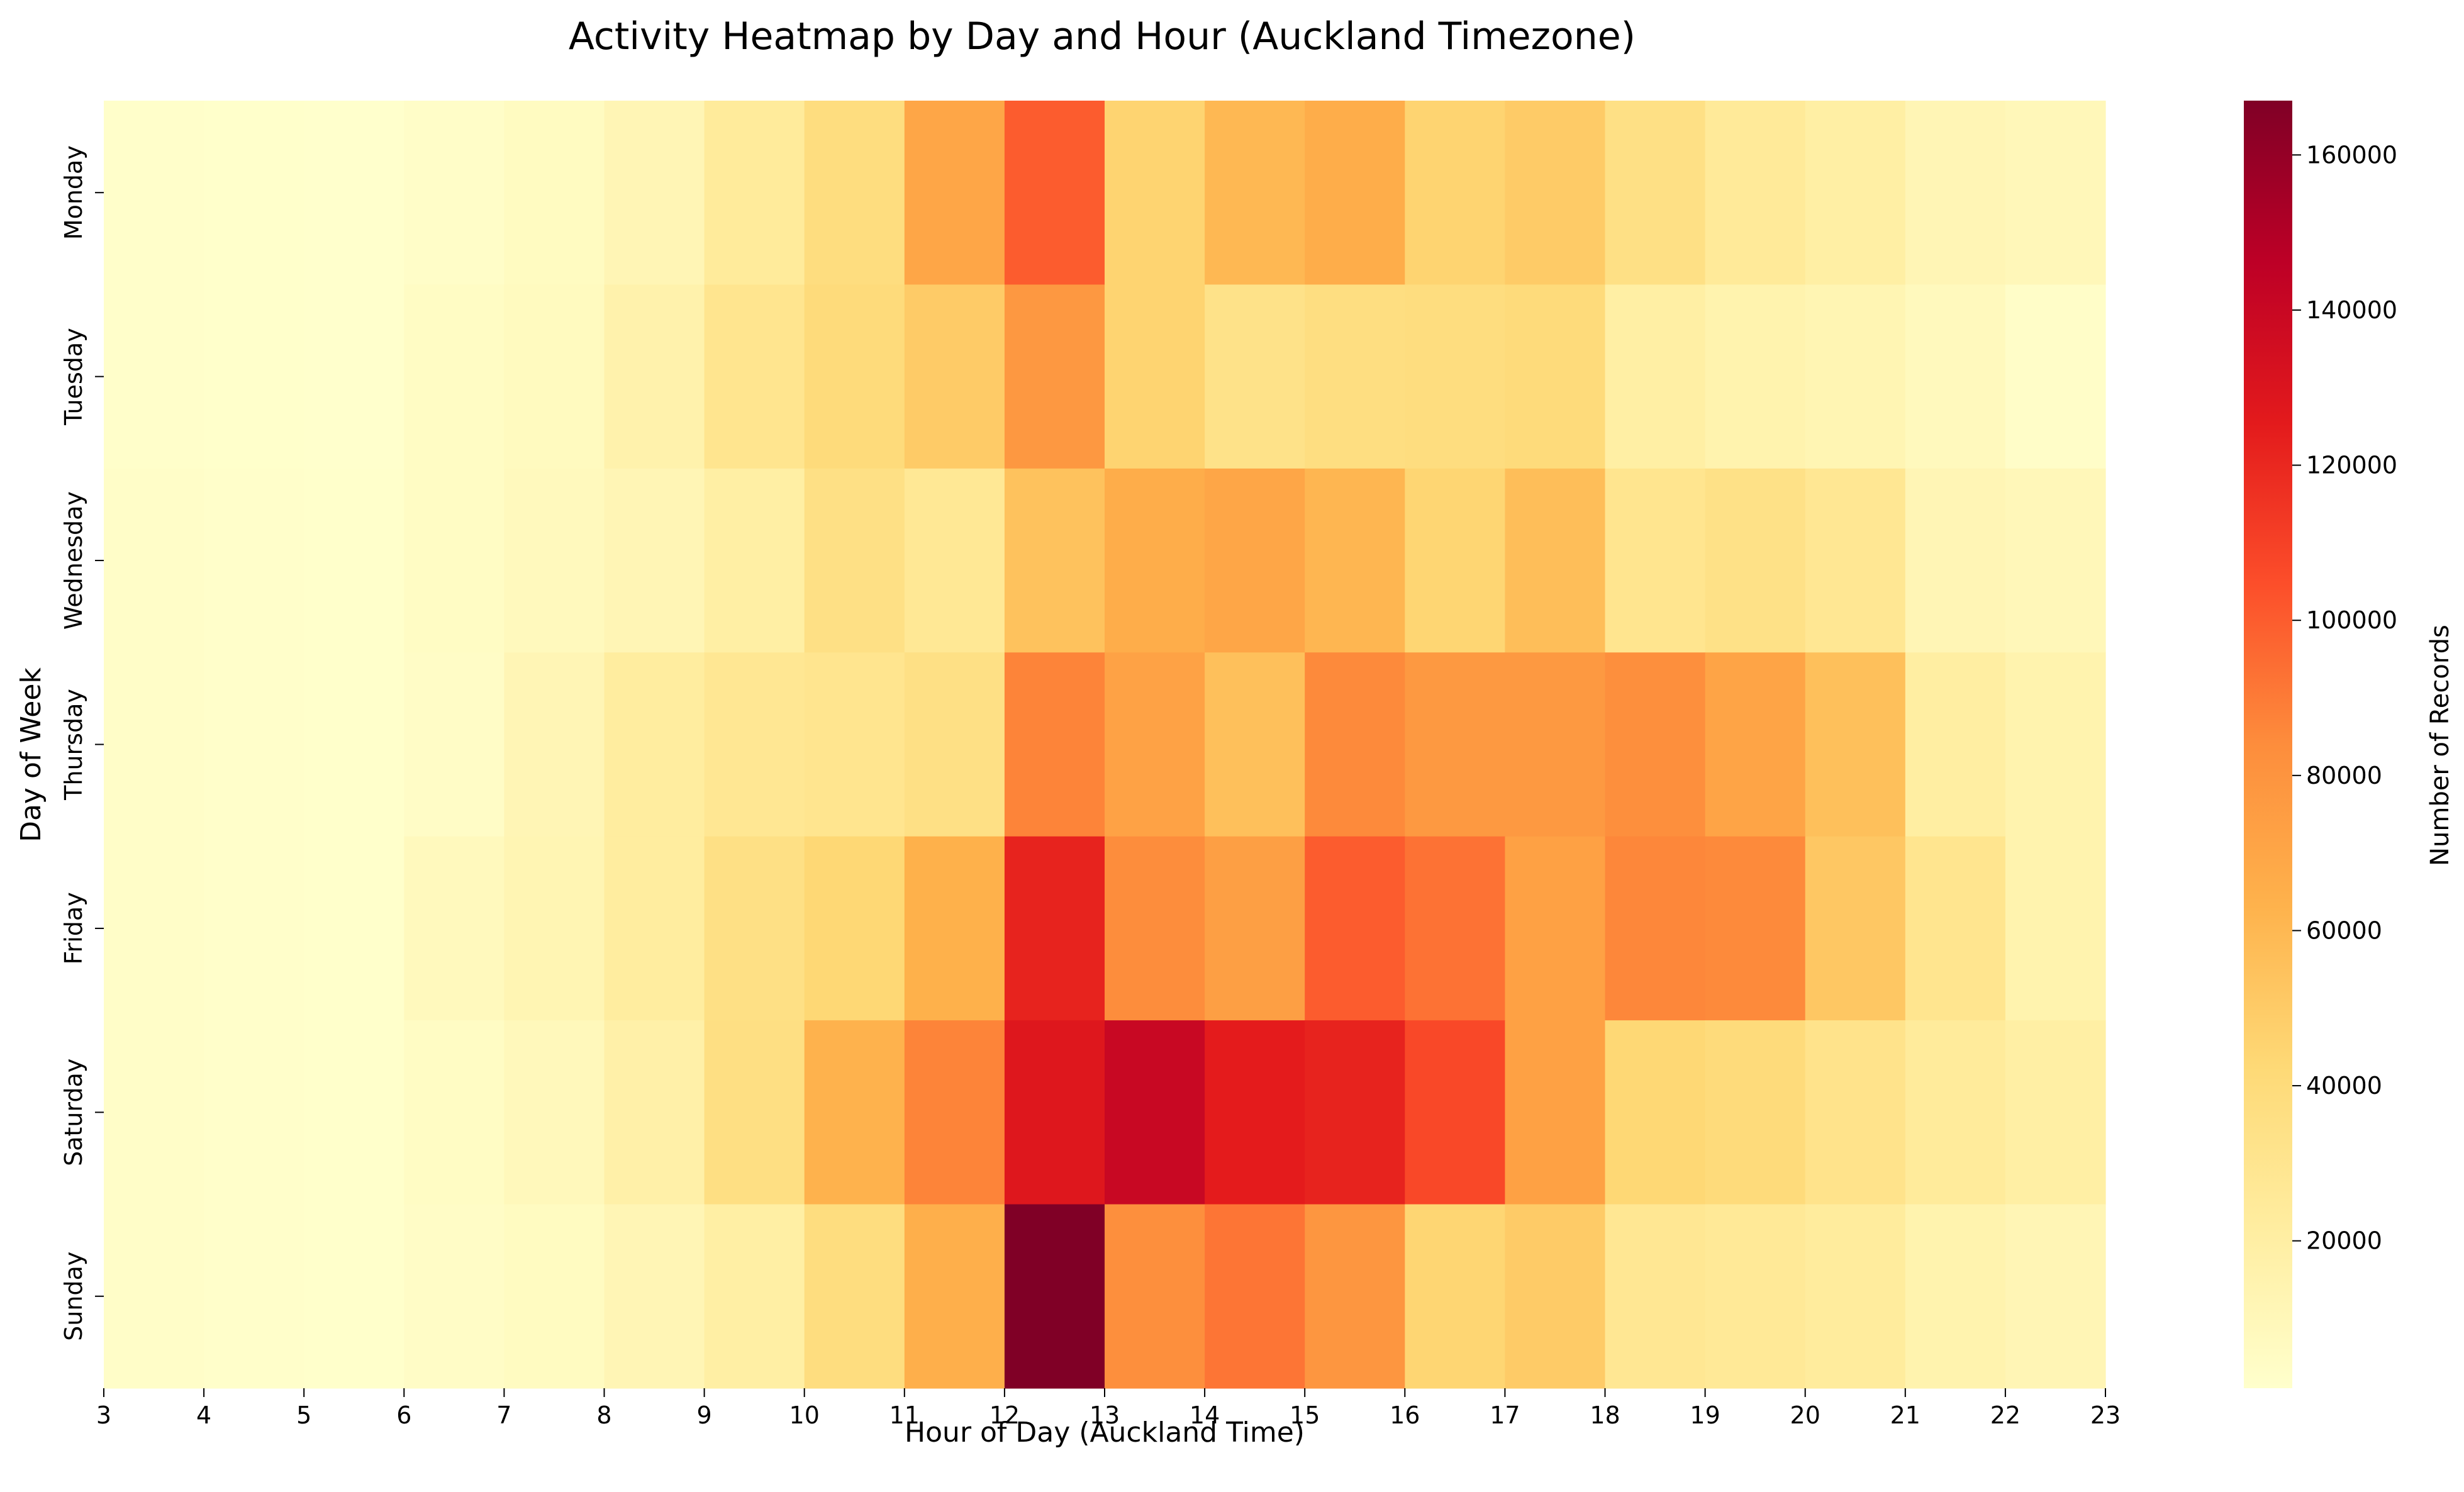 Image resolution: width=2464 pixels, height=1492 pixels. What do you see at coordinates (31, 754) in the screenshot?
I see `y-axis-label: Day of Week` at bounding box center [31, 754].